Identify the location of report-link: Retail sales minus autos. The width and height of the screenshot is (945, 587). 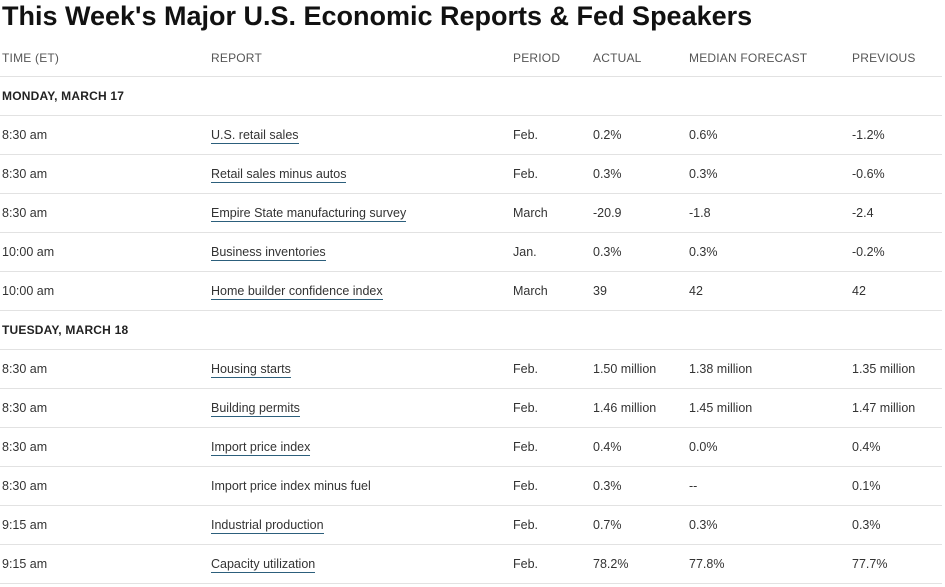
(279, 174).